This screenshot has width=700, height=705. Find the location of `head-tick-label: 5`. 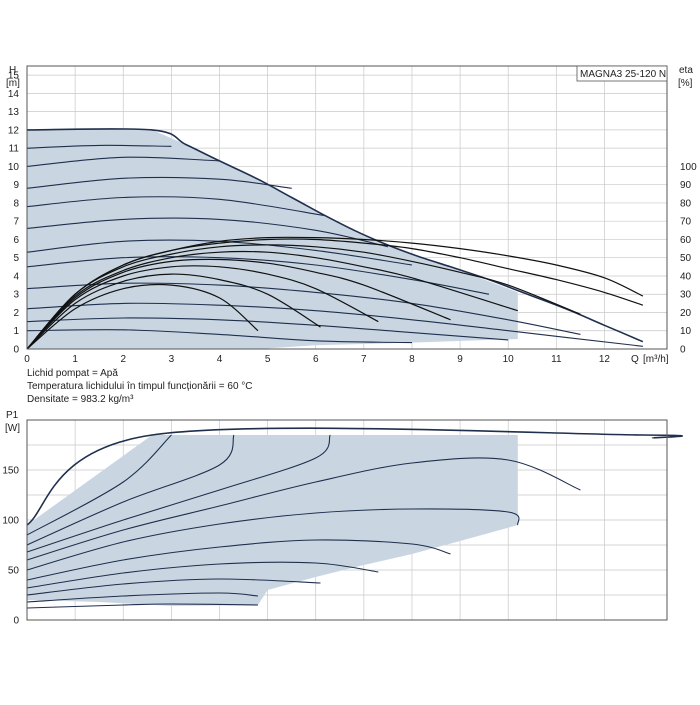

head-tick-label: 5 is located at coordinates (16, 258).